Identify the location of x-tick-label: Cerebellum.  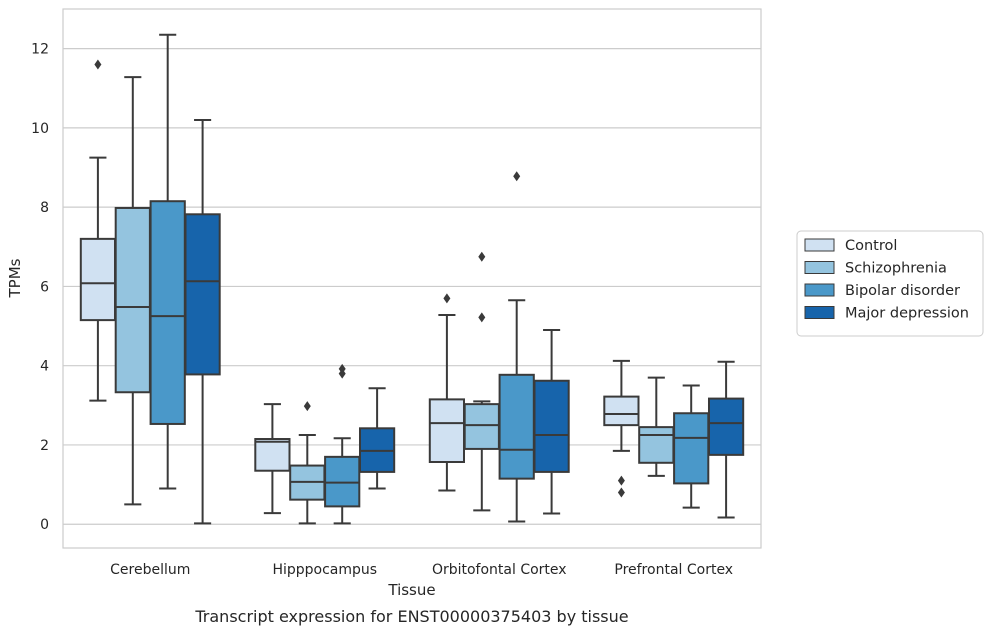
(150, 570).